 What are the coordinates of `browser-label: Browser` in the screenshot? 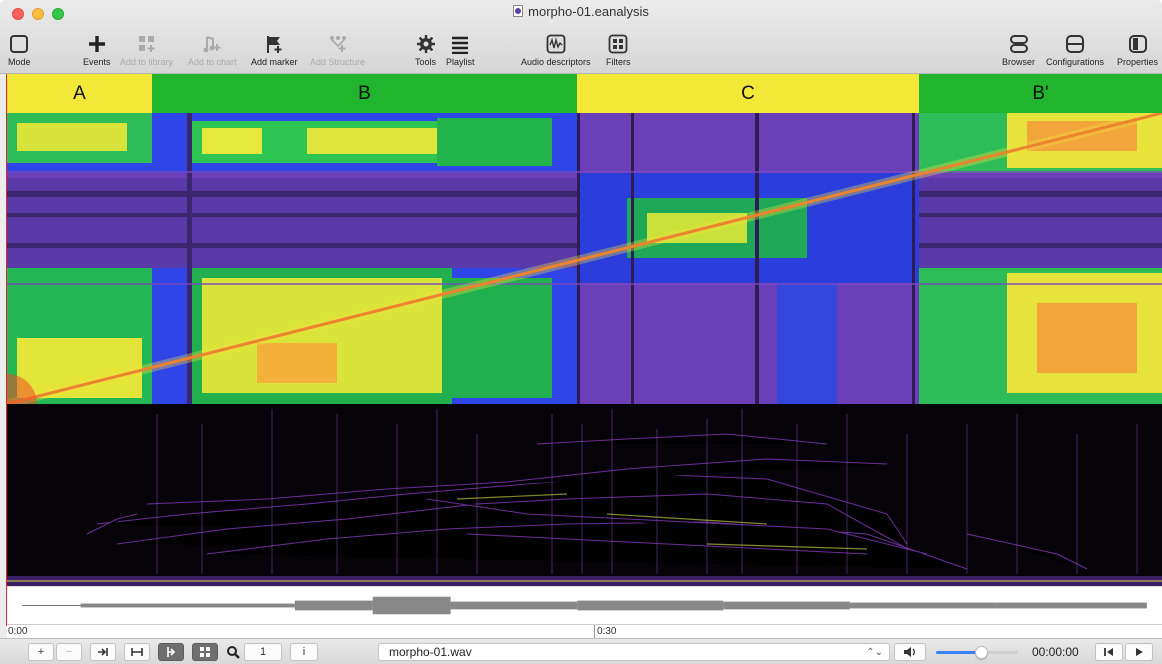 It's located at (1019, 62).